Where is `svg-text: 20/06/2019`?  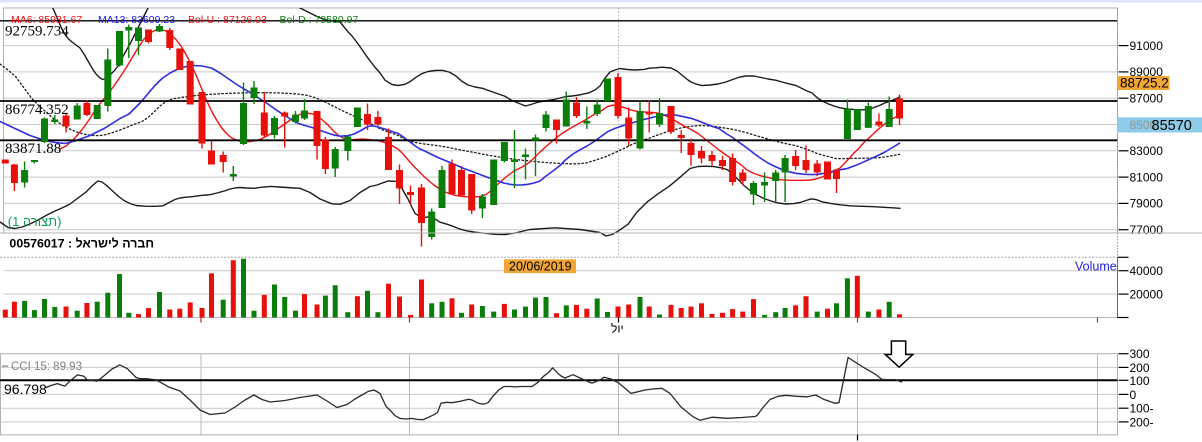
svg-text: 20/06/2019 is located at coordinates (540, 267).